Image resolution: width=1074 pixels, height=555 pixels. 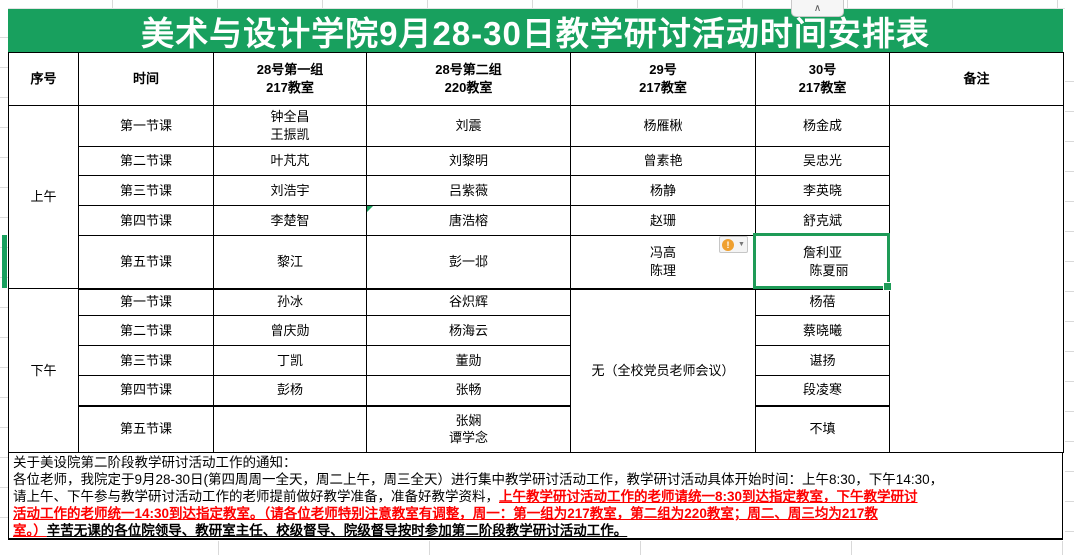 I want to click on remark-cell, so click(x=976, y=279).